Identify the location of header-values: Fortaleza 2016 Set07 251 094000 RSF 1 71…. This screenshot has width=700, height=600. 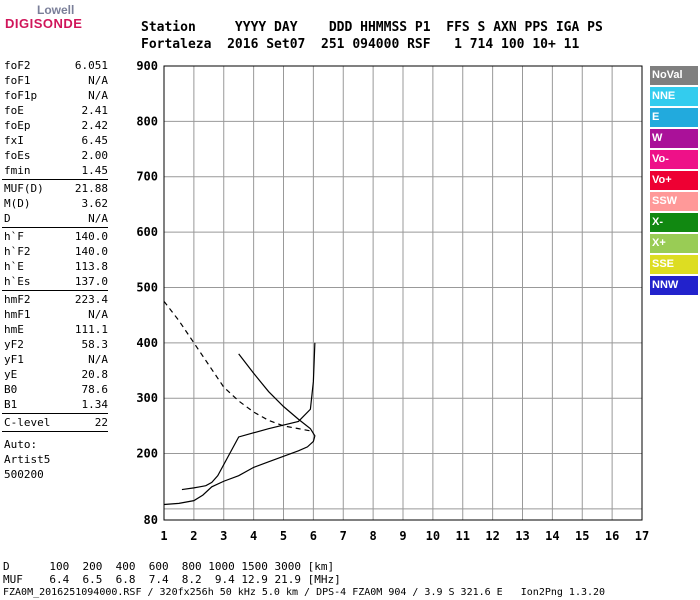
(360, 44).